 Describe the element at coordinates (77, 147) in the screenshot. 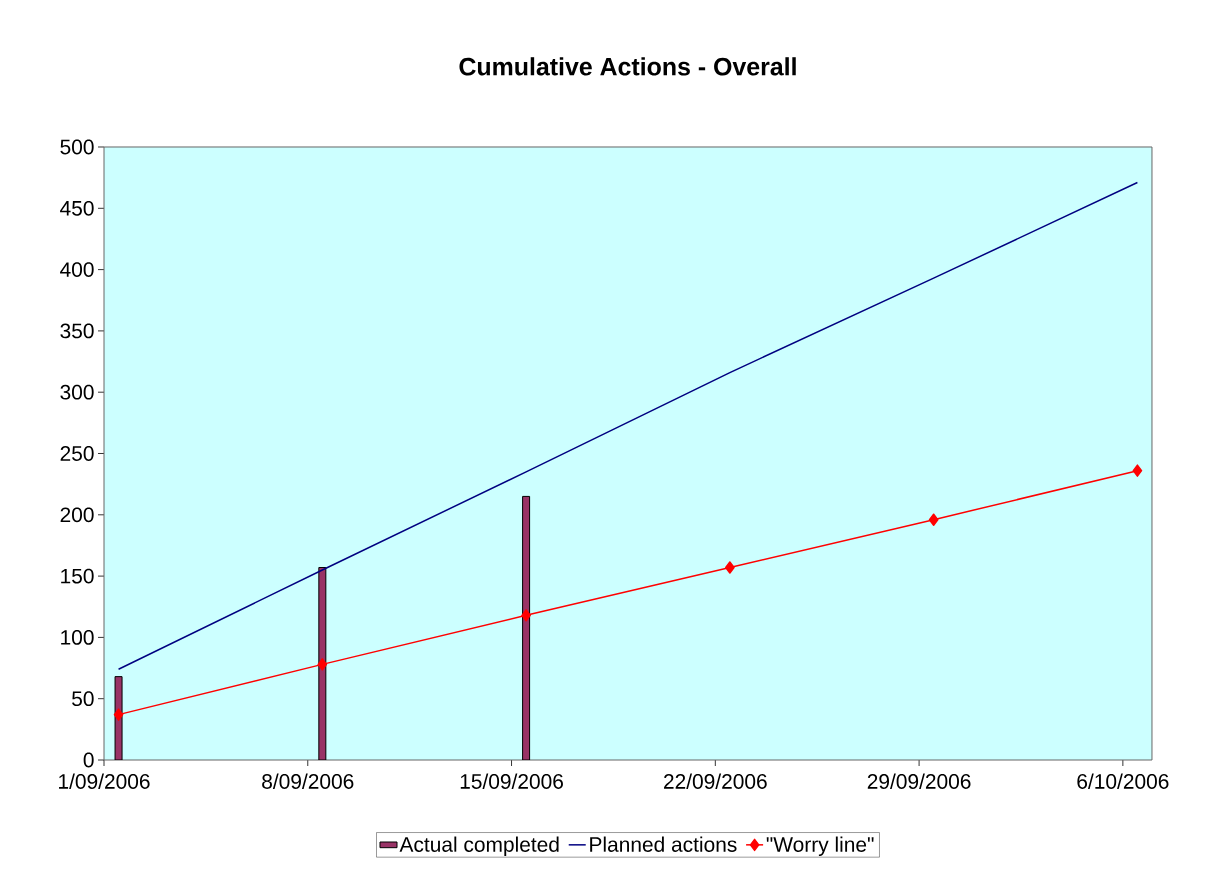

I see `y-tick-label: 500` at that location.